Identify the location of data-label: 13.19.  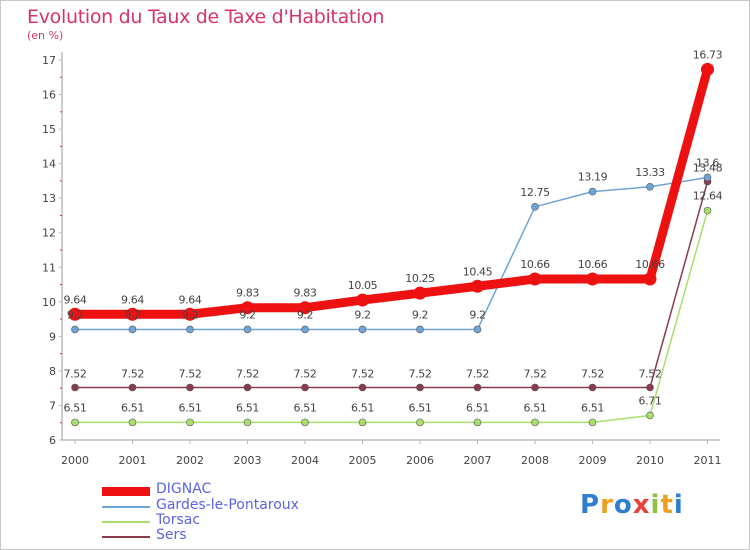
(593, 177).